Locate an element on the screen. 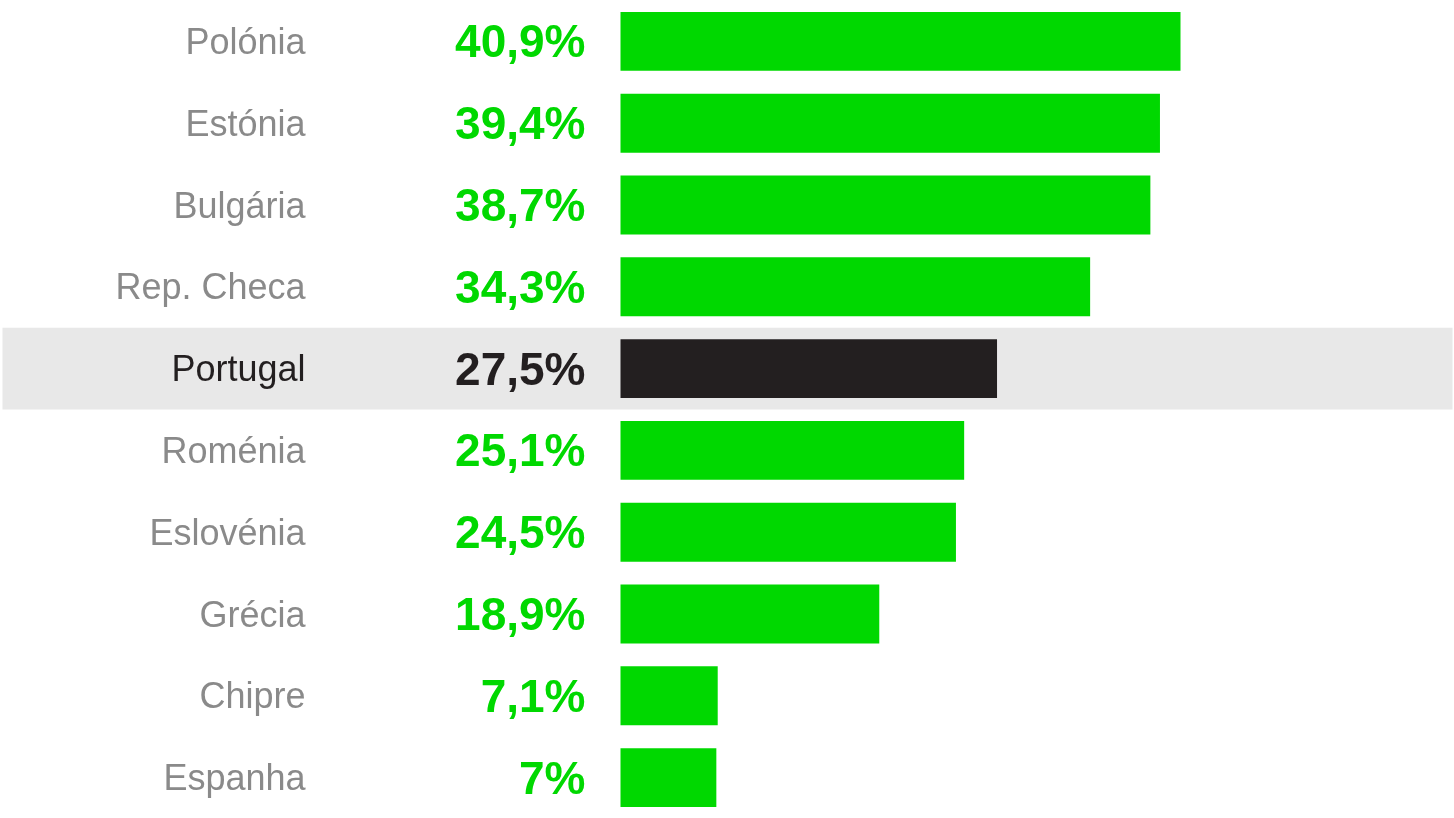 This screenshot has height=818, width=1454. y-tick-label: Chipre is located at coordinates (252, 696).